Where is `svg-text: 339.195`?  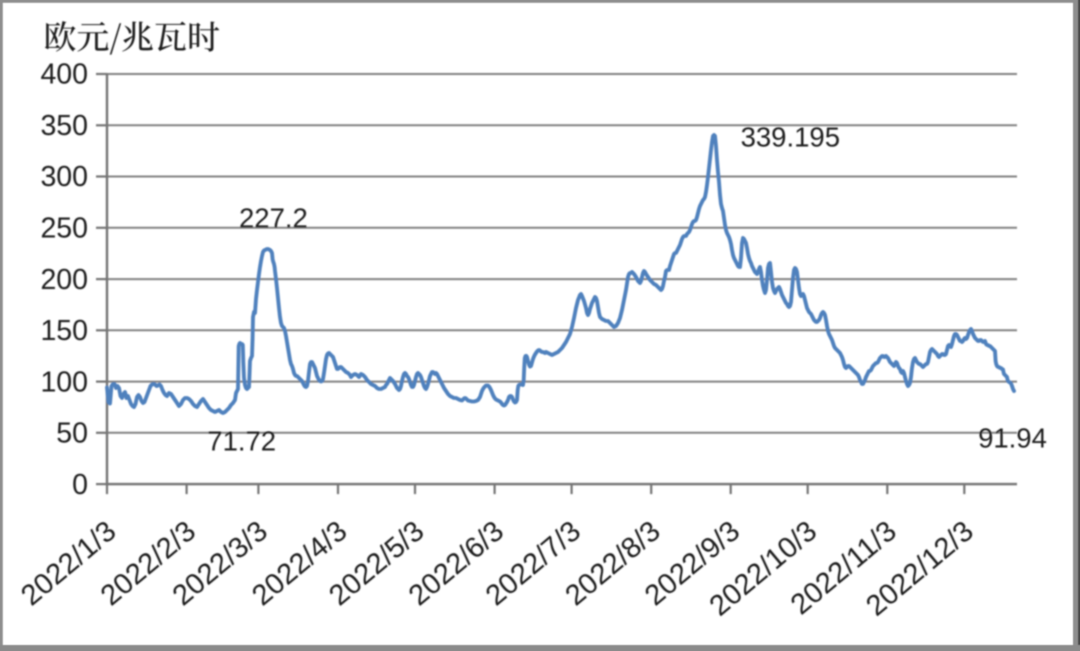 svg-text: 339.195 is located at coordinates (790, 137).